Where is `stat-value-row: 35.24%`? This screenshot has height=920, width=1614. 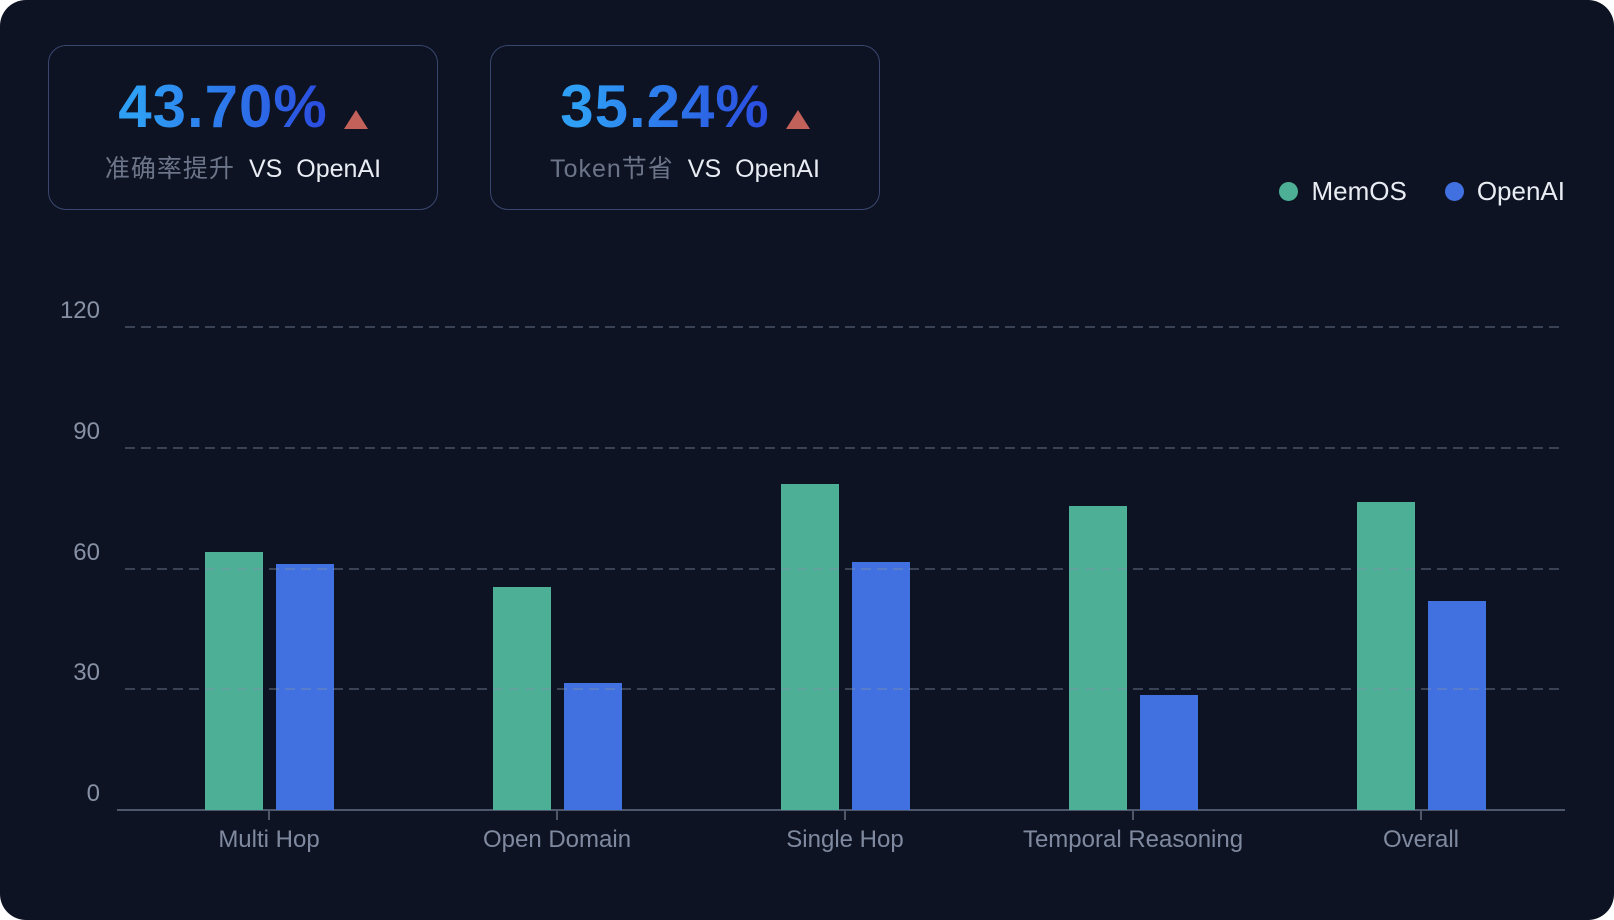
stat-value-row: 35.24% is located at coordinates (685, 106).